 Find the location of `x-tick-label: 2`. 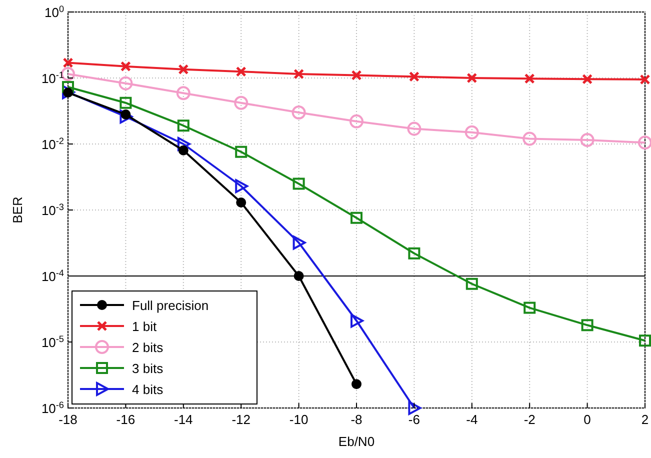

x-tick-label: 2 is located at coordinates (645, 419).